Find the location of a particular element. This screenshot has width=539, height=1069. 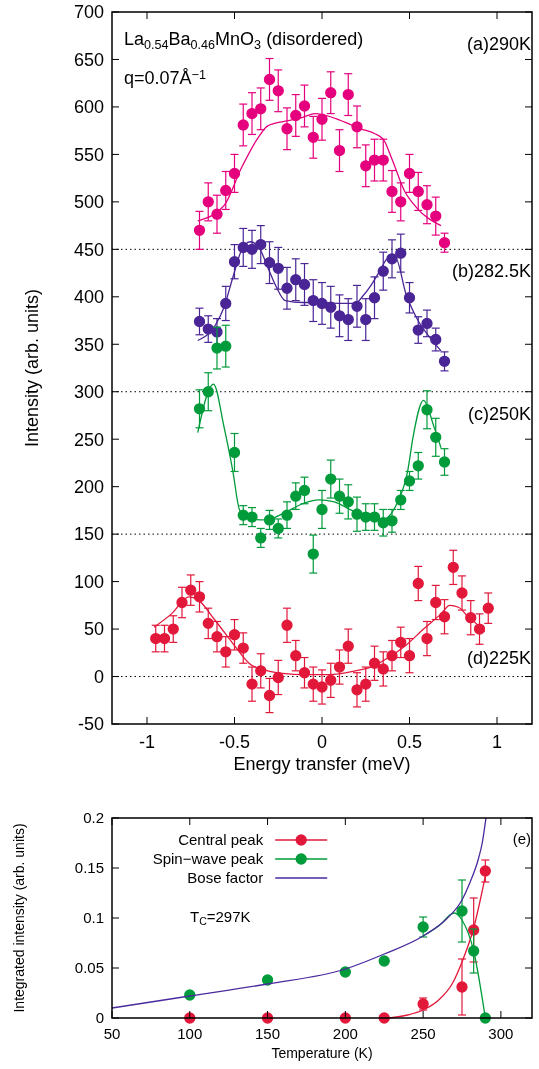

annotation: (b)282.5K is located at coordinates (491, 271).